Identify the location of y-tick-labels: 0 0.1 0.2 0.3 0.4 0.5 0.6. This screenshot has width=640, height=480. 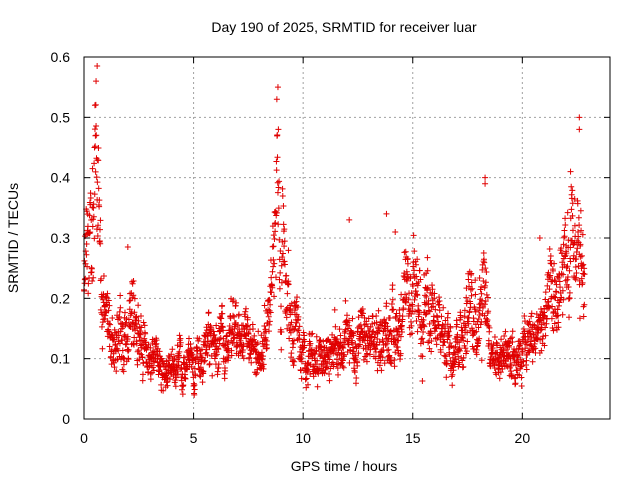
(61, 238).